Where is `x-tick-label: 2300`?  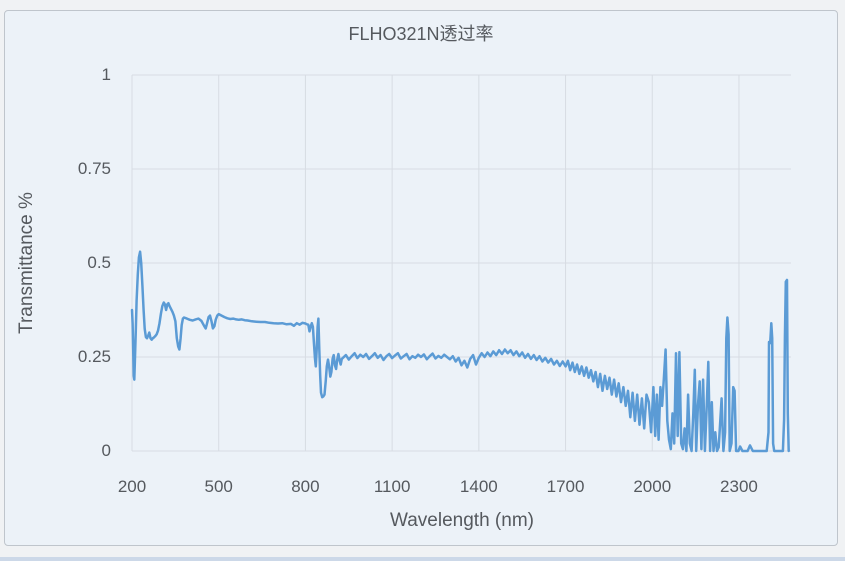 x-tick-label: 2300 is located at coordinates (739, 486).